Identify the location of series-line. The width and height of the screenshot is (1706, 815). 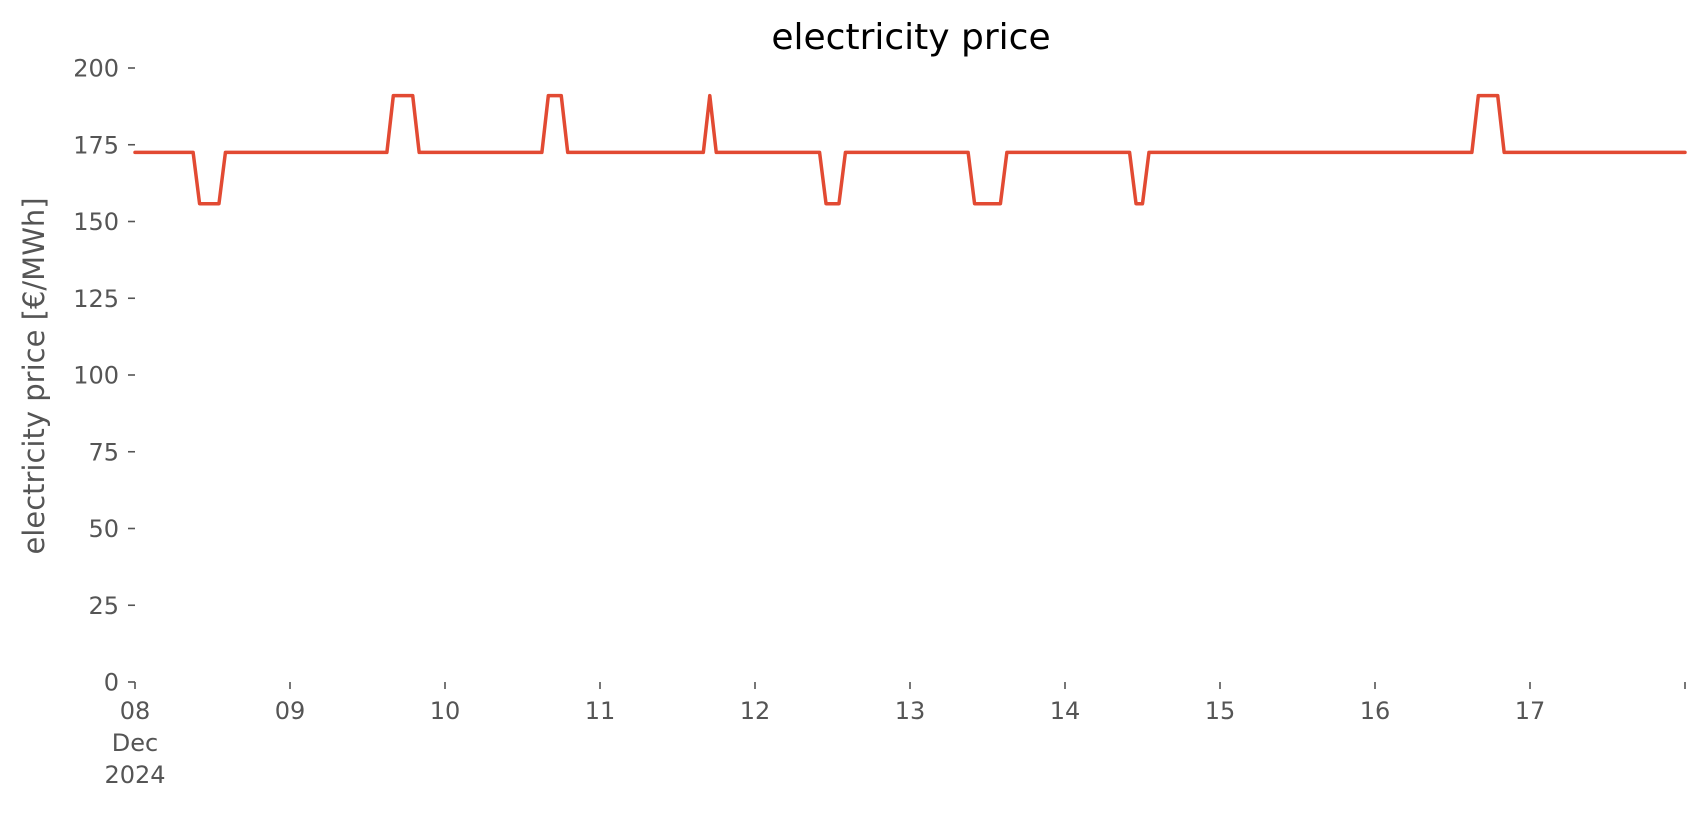
(910, 149).